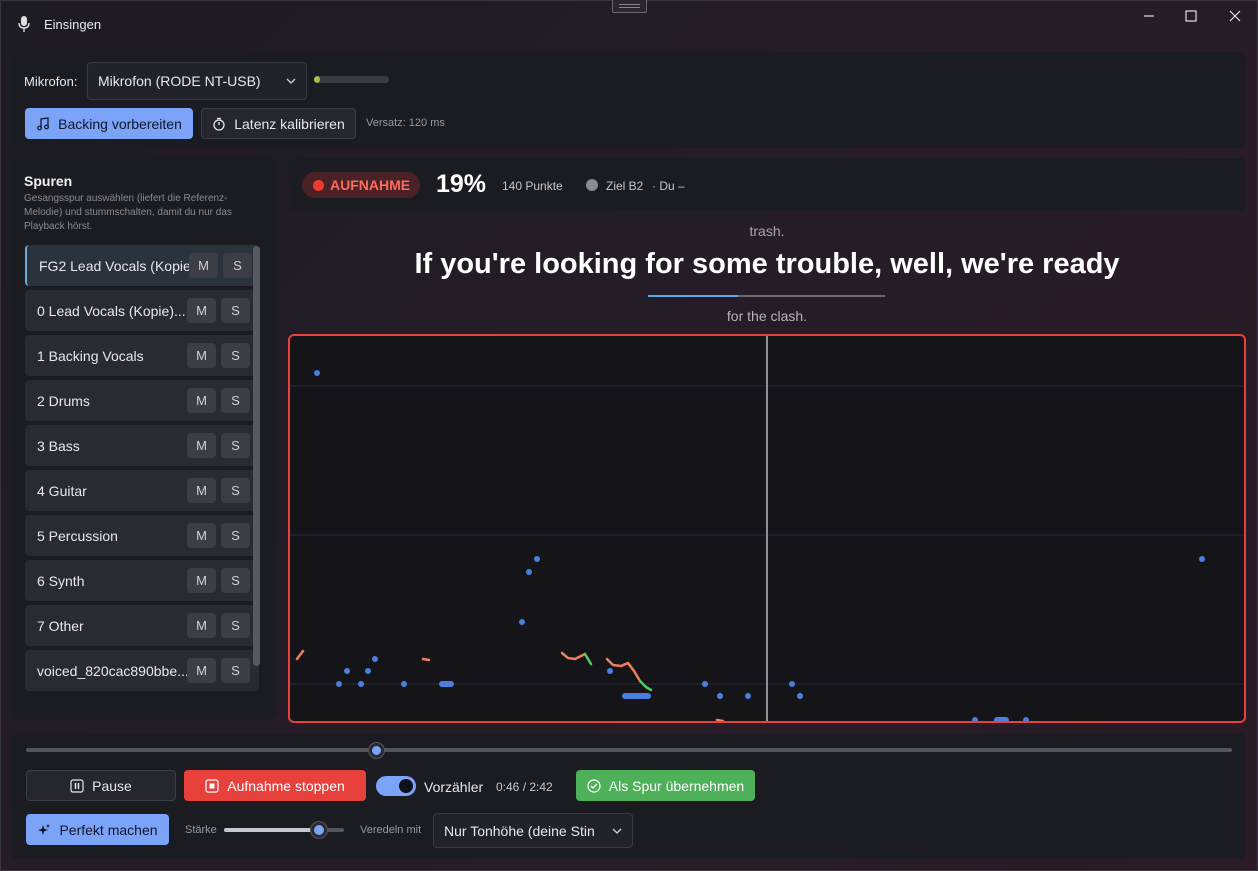  What do you see at coordinates (767, 316) in the screenshot?
I see `lyric-next-line: for the clash.` at bounding box center [767, 316].